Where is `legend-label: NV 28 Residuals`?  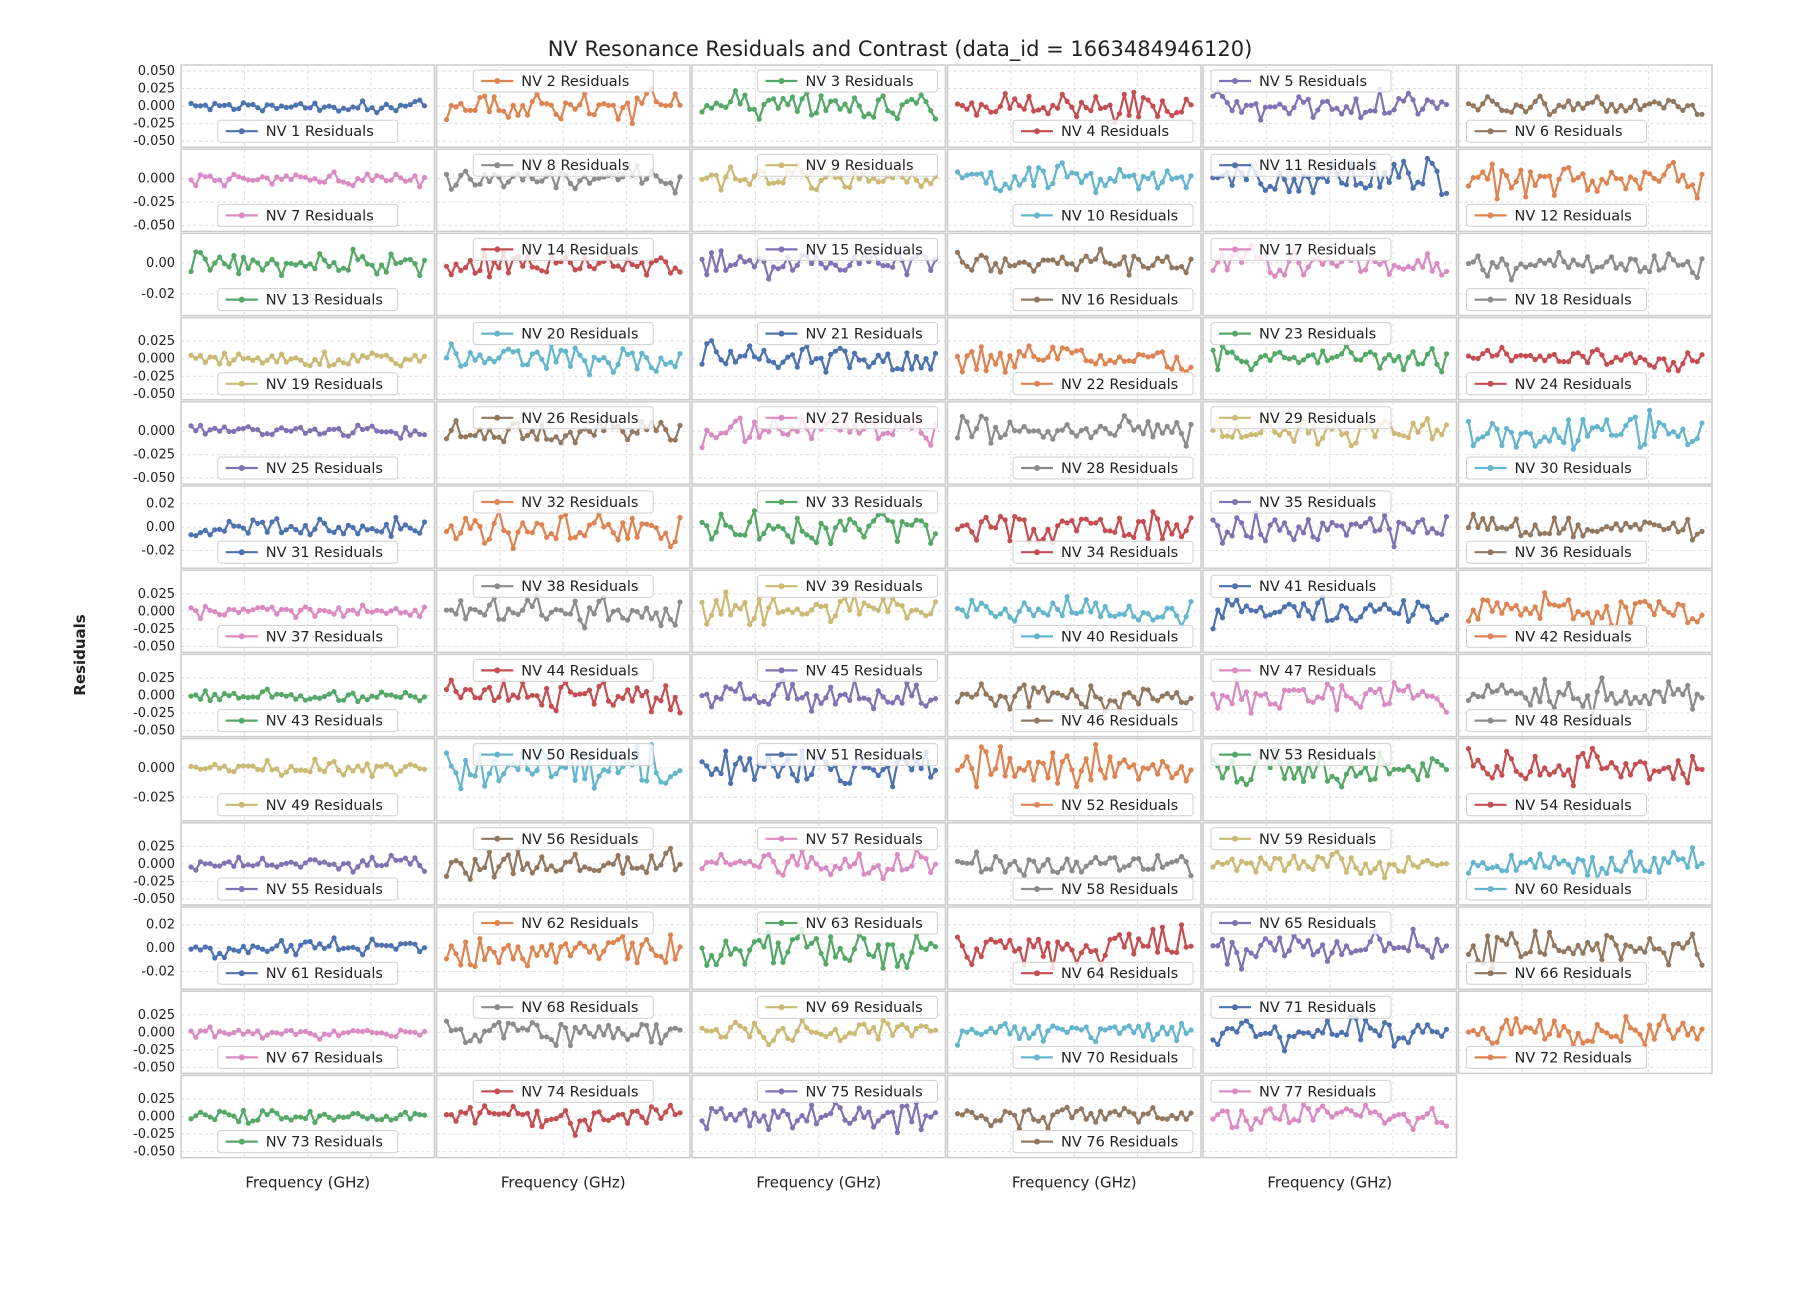 legend-label: NV 28 Residuals is located at coordinates (1119, 469).